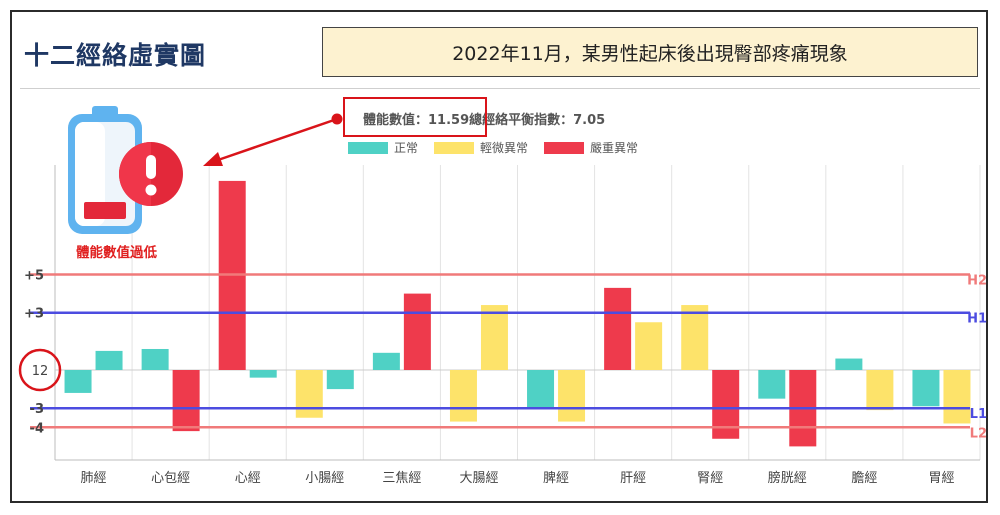 The image size is (1000, 515). What do you see at coordinates (978, 433) in the screenshot?
I see `reference-line-label: L2` at bounding box center [978, 433].